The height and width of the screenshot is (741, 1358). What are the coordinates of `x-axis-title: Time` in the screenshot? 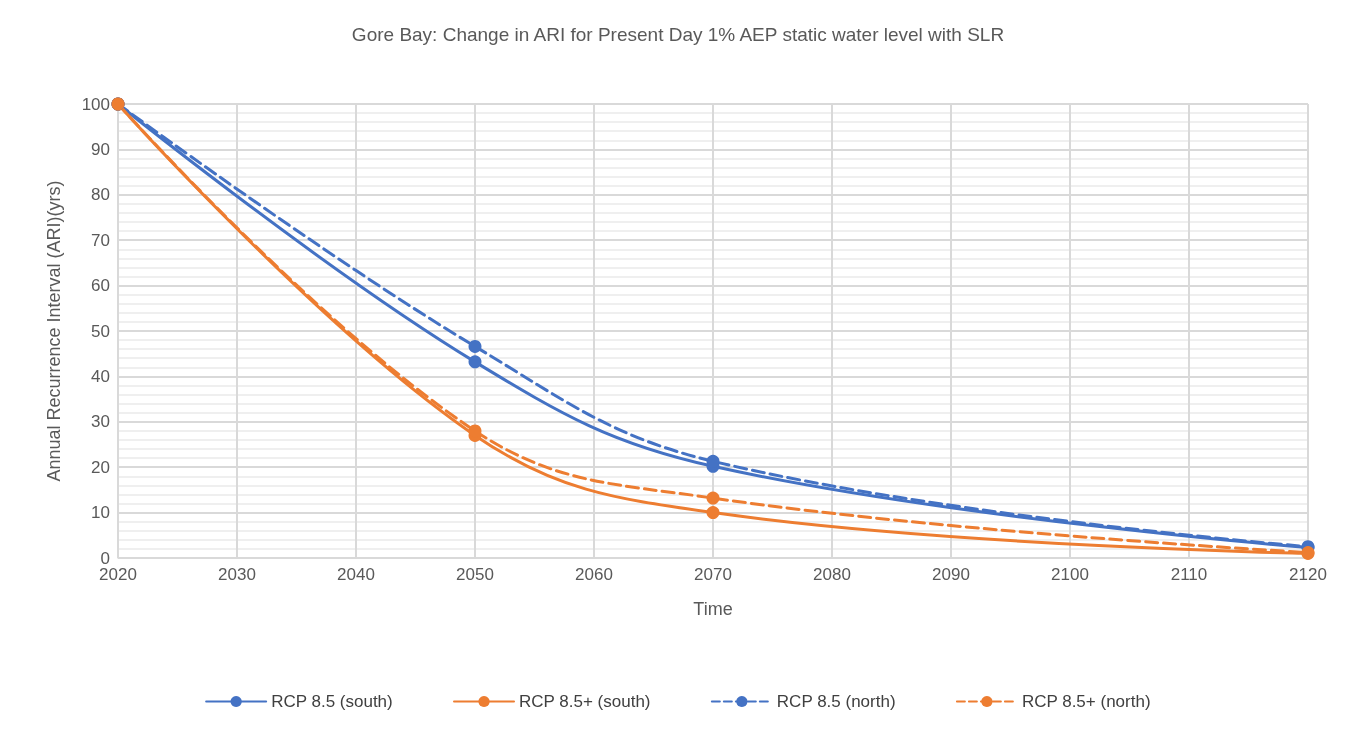 It's located at (713, 609).